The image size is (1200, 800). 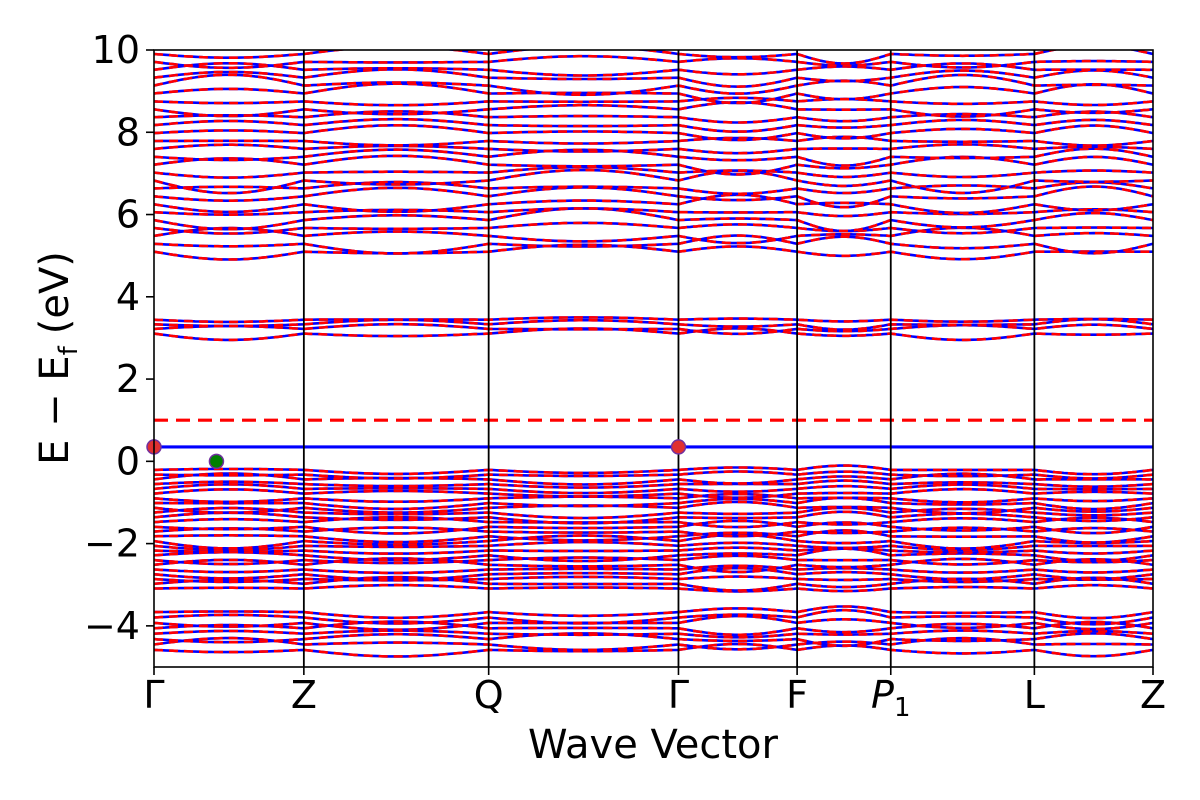 What do you see at coordinates (128, 379) in the screenshot?
I see `y-tick-label: 2` at bounding box center [128, 379].